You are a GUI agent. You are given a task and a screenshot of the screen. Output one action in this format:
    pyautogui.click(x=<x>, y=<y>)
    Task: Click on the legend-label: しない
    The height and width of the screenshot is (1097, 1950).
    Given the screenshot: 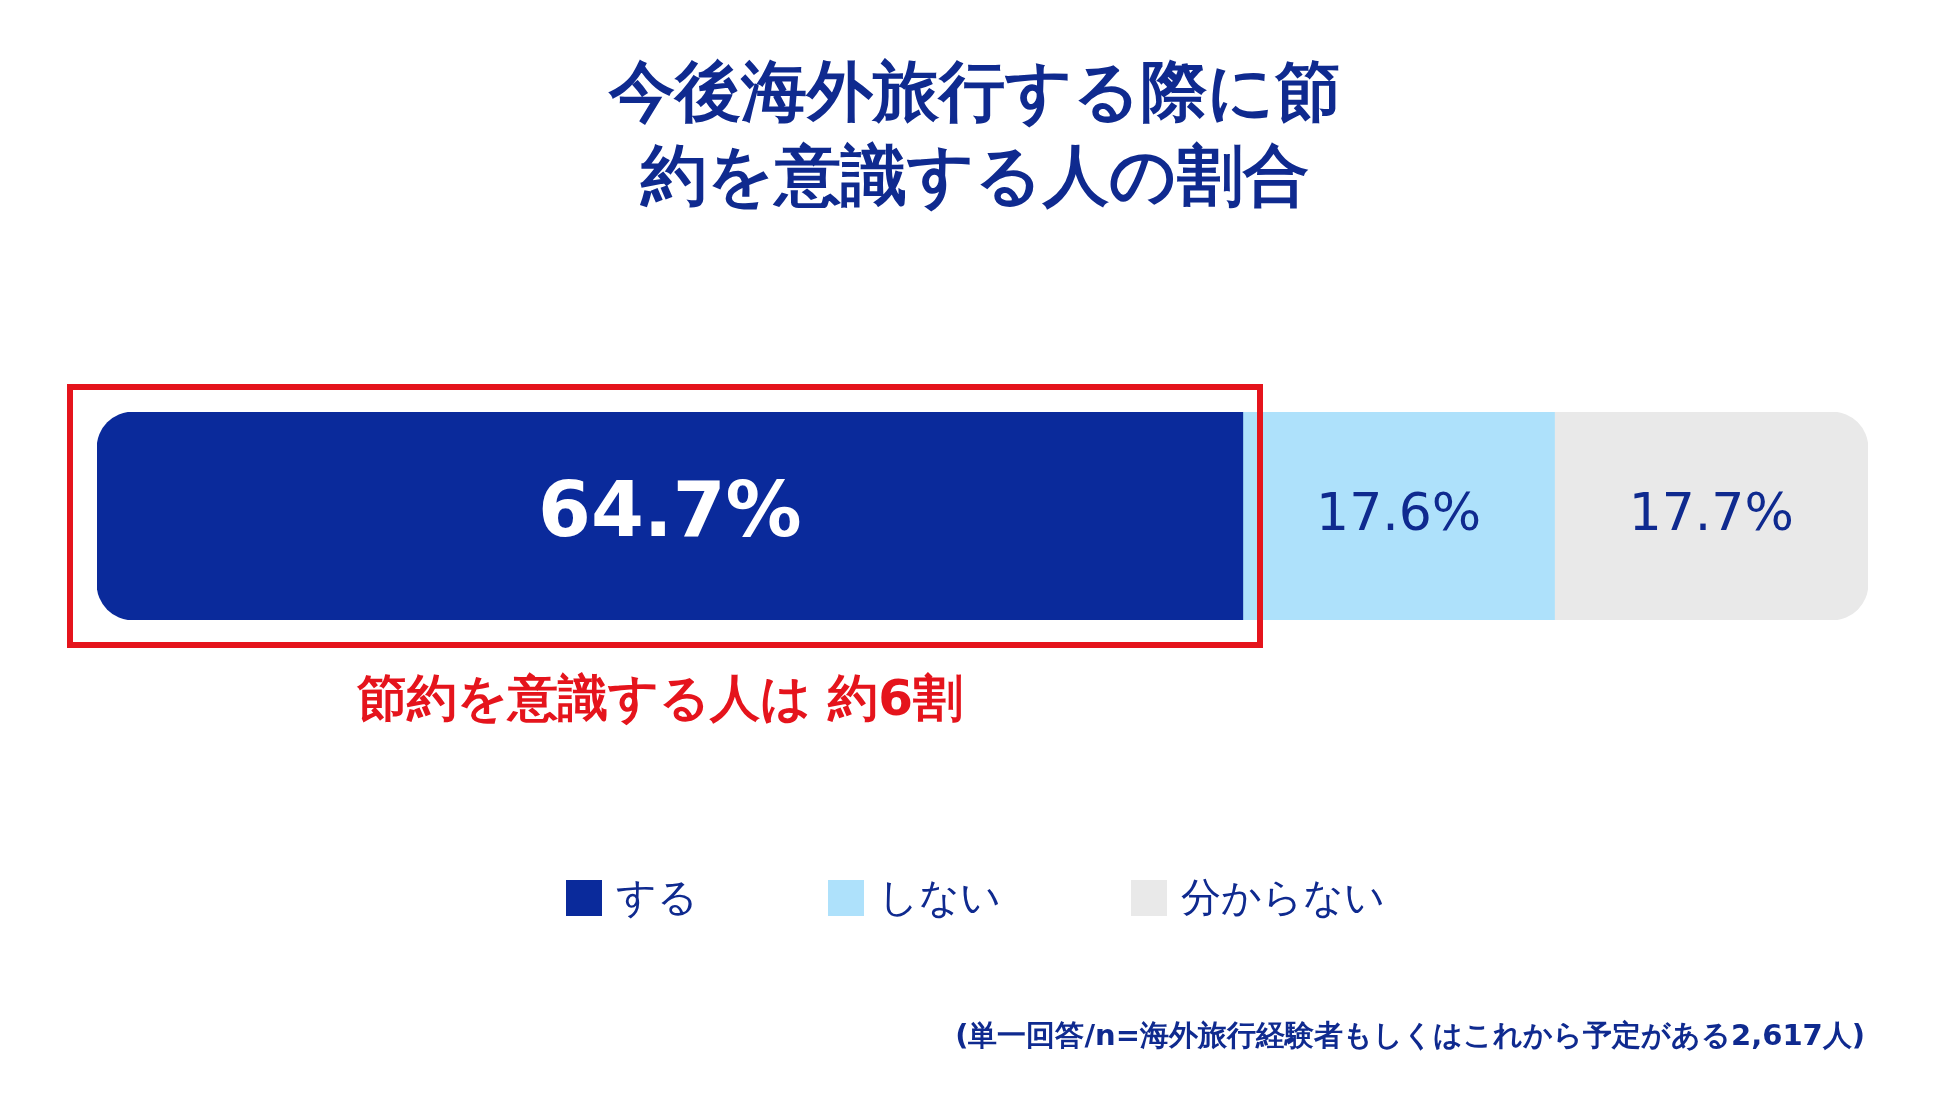 What is the action you would take?
    pyautogui.click(x=939, y=897)
    